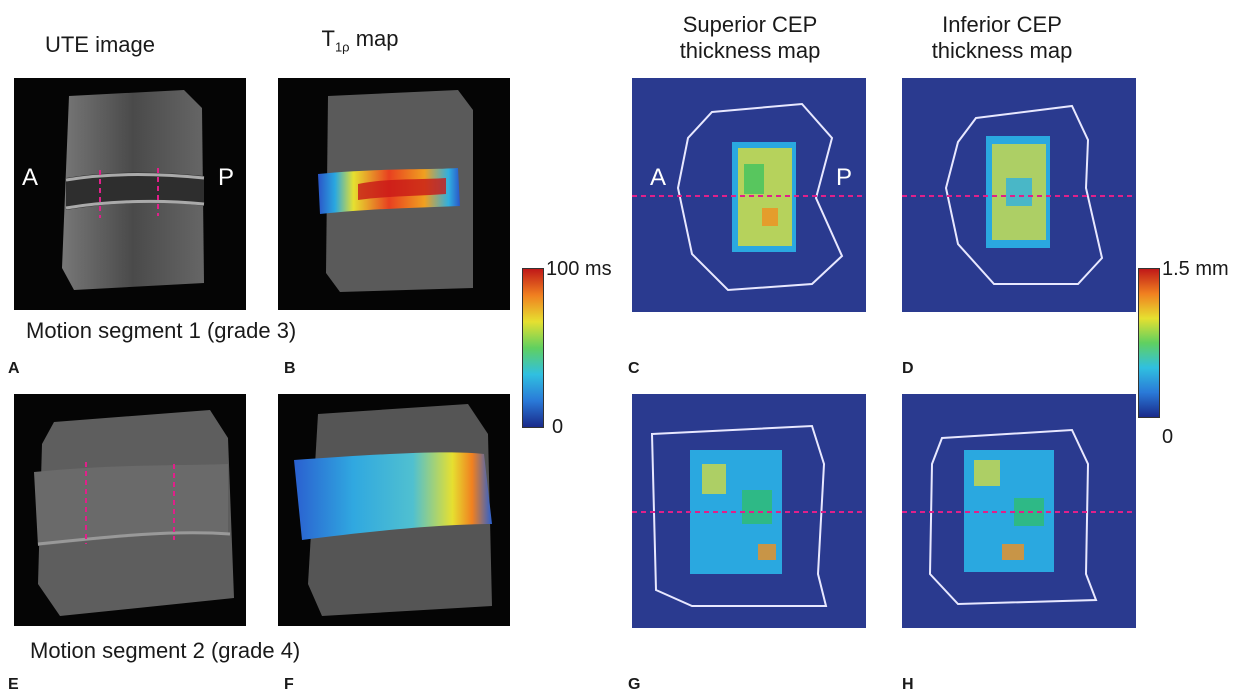 This screenshot has width=1251, height=700. Describe the element at coordinates (1002, 24) in the screenshot. I see `header-inferior-line1: Inferior CEP` at that location.